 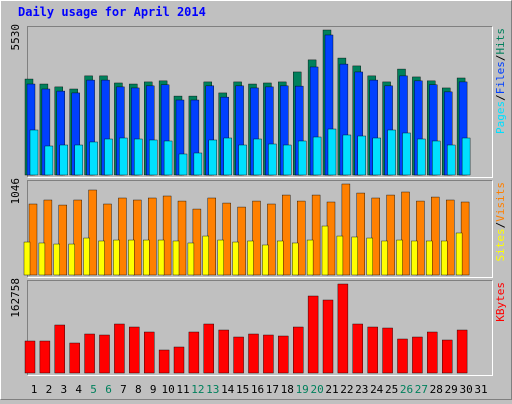 I want to click on x-tick-label: 15, so click(x=242, y=389).